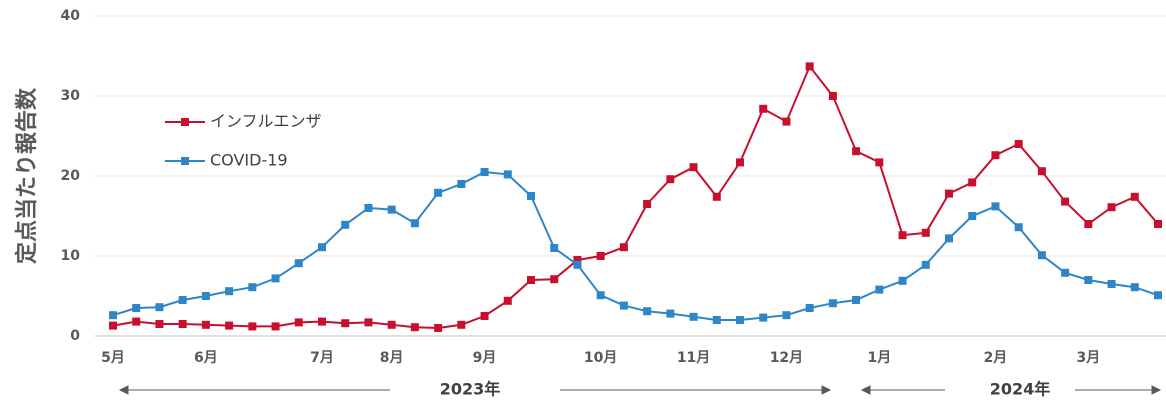  I want to click on y-tick-label: 0, so click(75, 336).